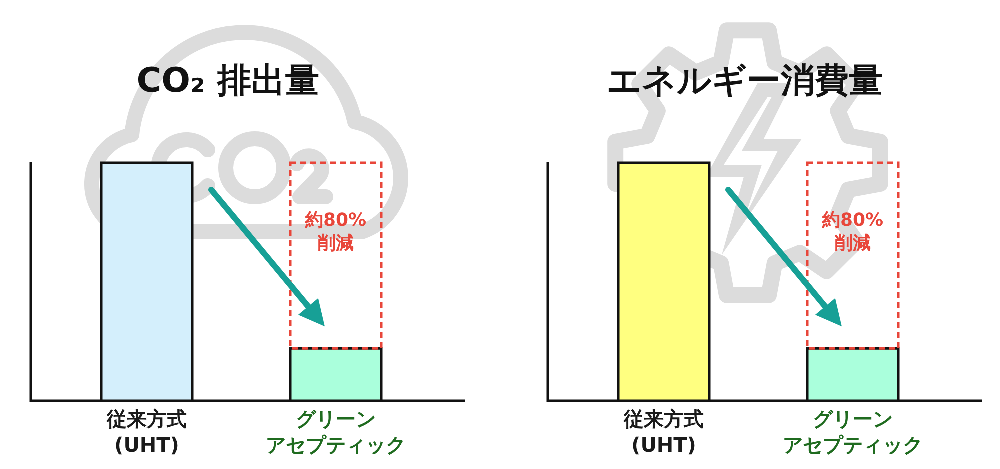  What do you see at coordinates (745, 81) in the screenshot?
I see `chart-title: エネルギー消費量` at bounding box center [745, 81].